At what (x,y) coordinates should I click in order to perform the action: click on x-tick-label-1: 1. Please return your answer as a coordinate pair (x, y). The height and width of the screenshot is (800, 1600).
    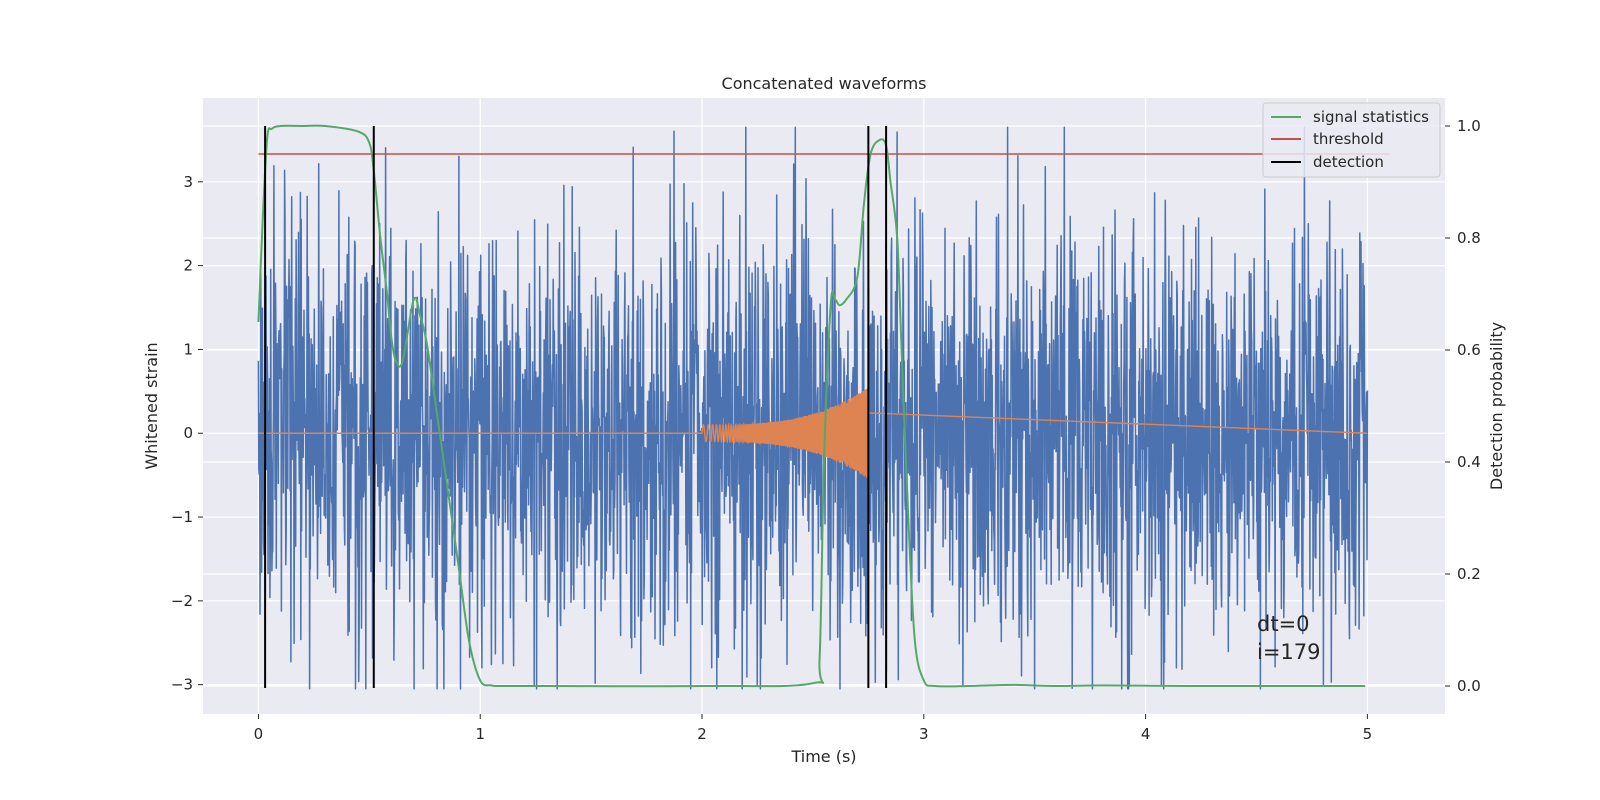
    Looking at the image, I should click on (480, 734).